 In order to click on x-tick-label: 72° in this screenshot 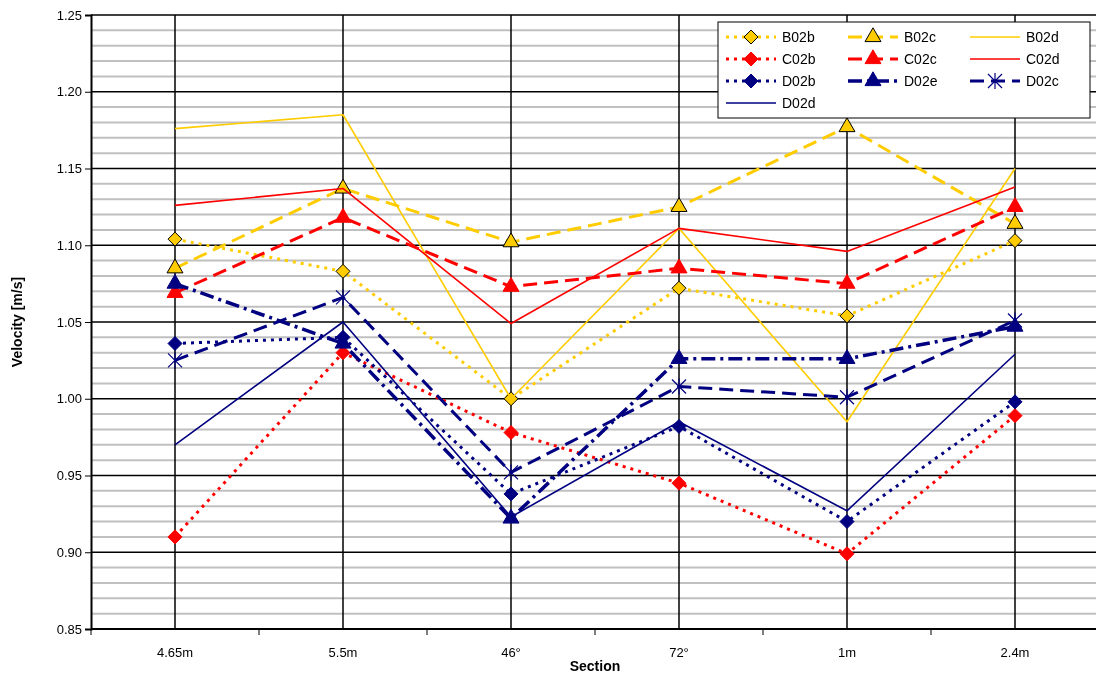, I will do `click(679, 652)`.